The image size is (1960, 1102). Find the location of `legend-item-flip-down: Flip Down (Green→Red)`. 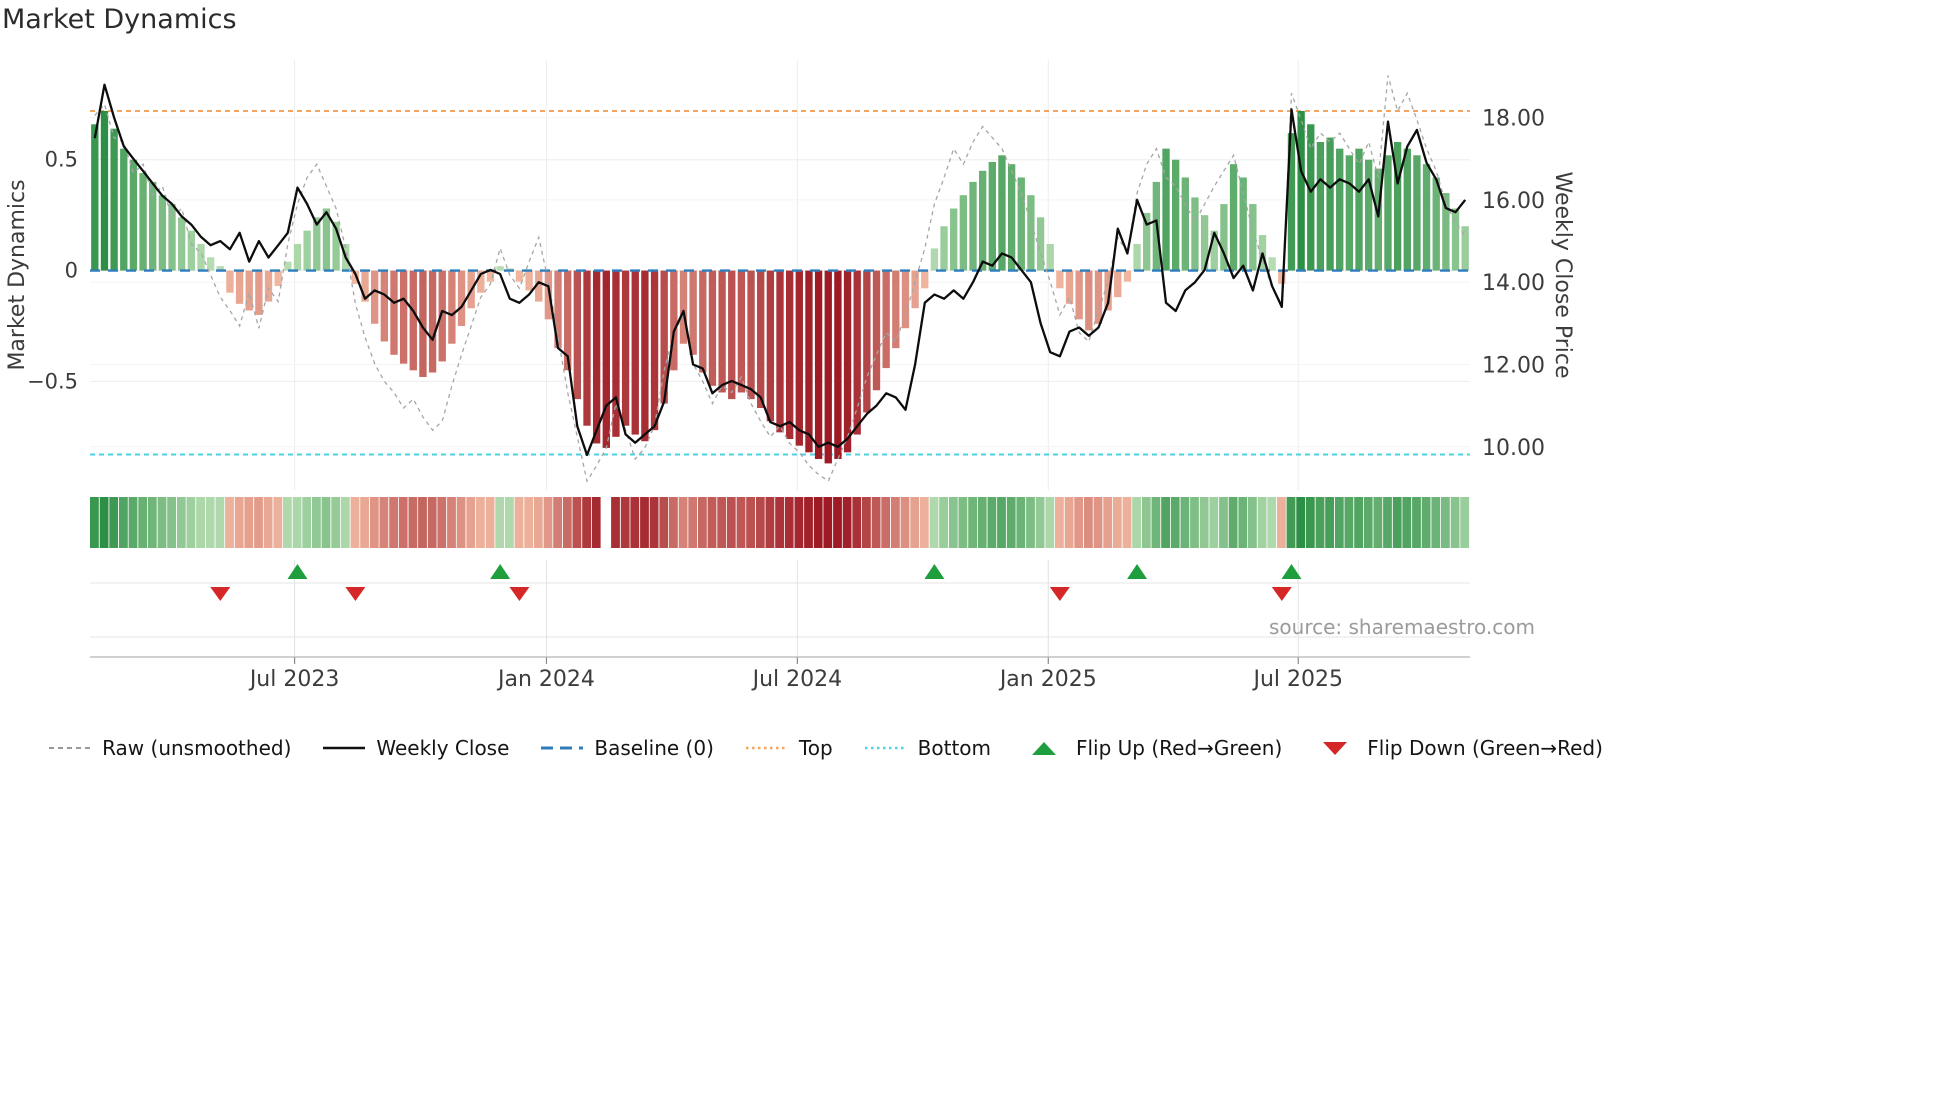

legend-item-flip-down: Flip Down (Green→Red) is located at coordinates (1457, 748).